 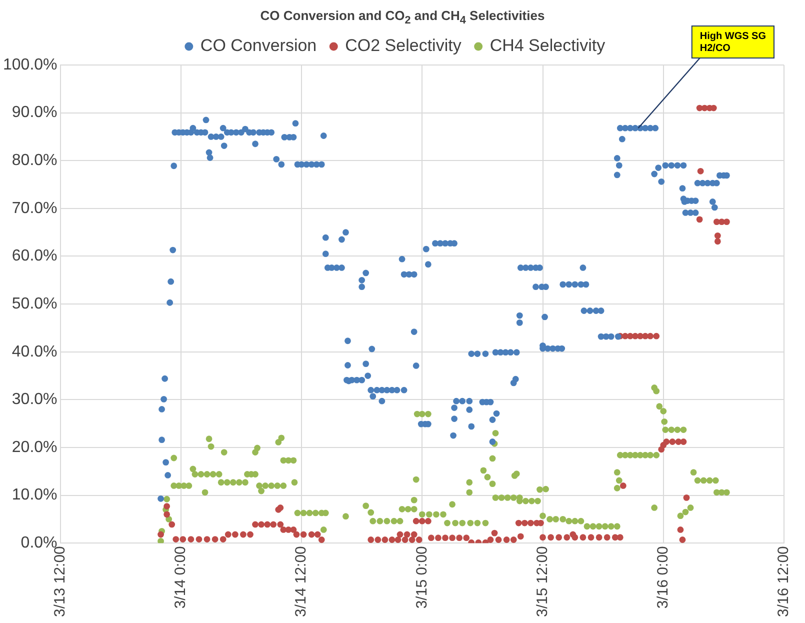 What do you see at coordinates (783, 582) in the screenshot?
I see `x-tick-label: 3/16 12:00` at bounding box center [783, 582].